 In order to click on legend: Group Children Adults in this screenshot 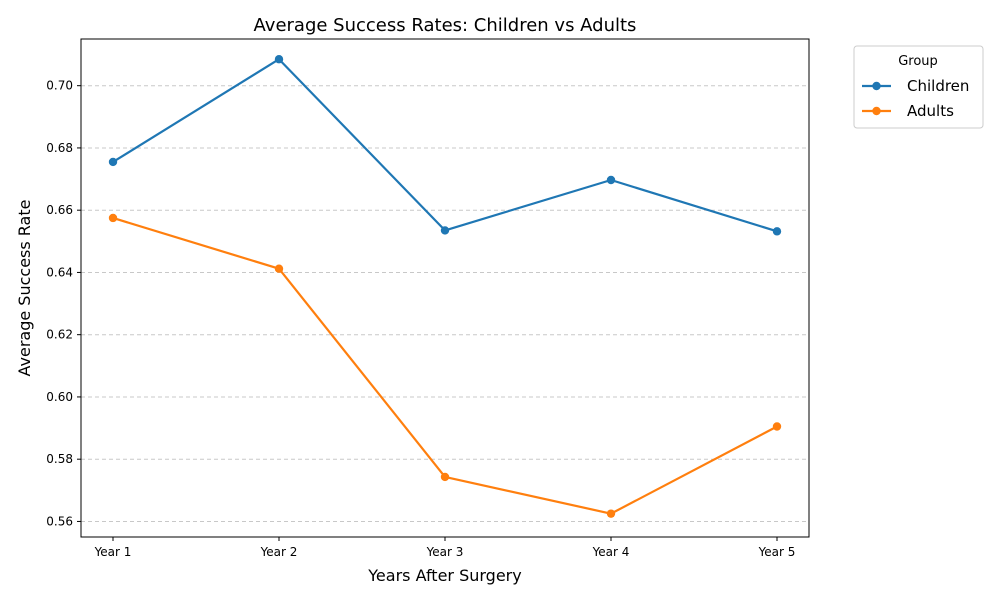, I will do `click(918, 87)`.